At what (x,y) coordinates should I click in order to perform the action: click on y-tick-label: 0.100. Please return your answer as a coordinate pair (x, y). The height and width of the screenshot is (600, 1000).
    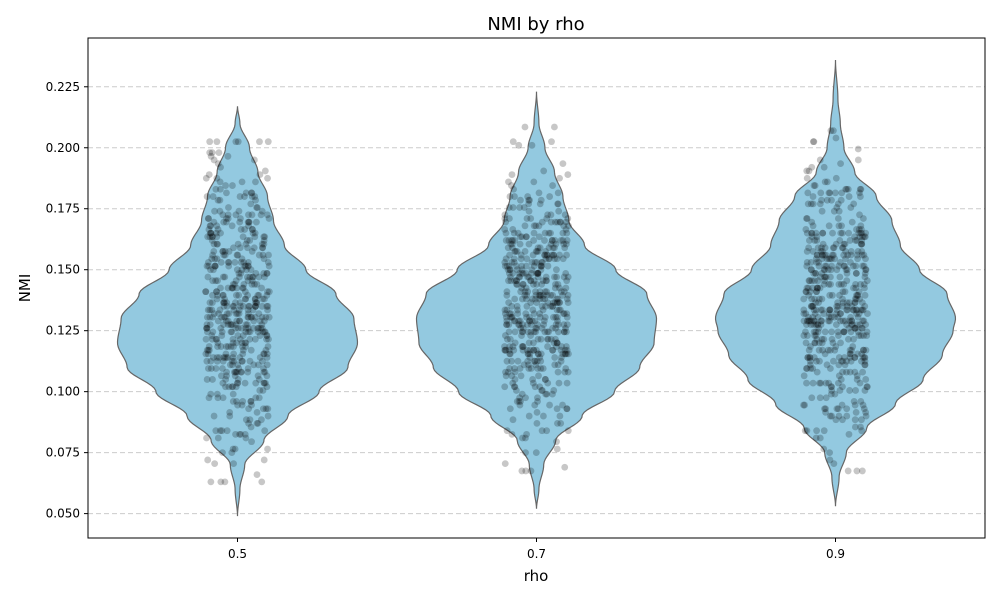
    Looking at the image, I should click on (63, 392).